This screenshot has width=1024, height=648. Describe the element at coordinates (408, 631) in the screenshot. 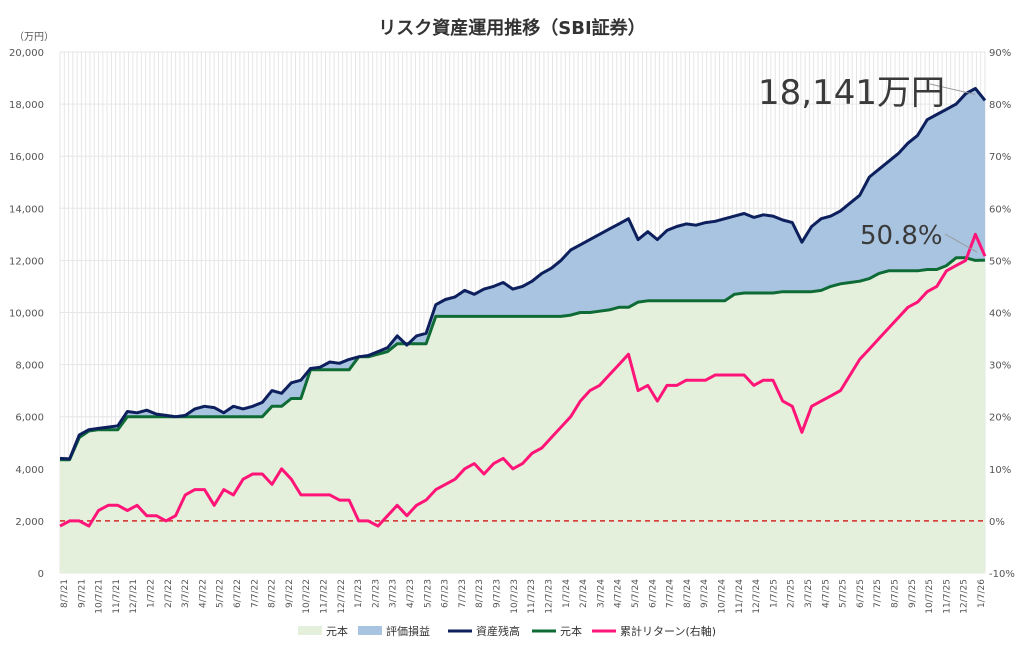

I see `legend-label: 評価損益` at that location.